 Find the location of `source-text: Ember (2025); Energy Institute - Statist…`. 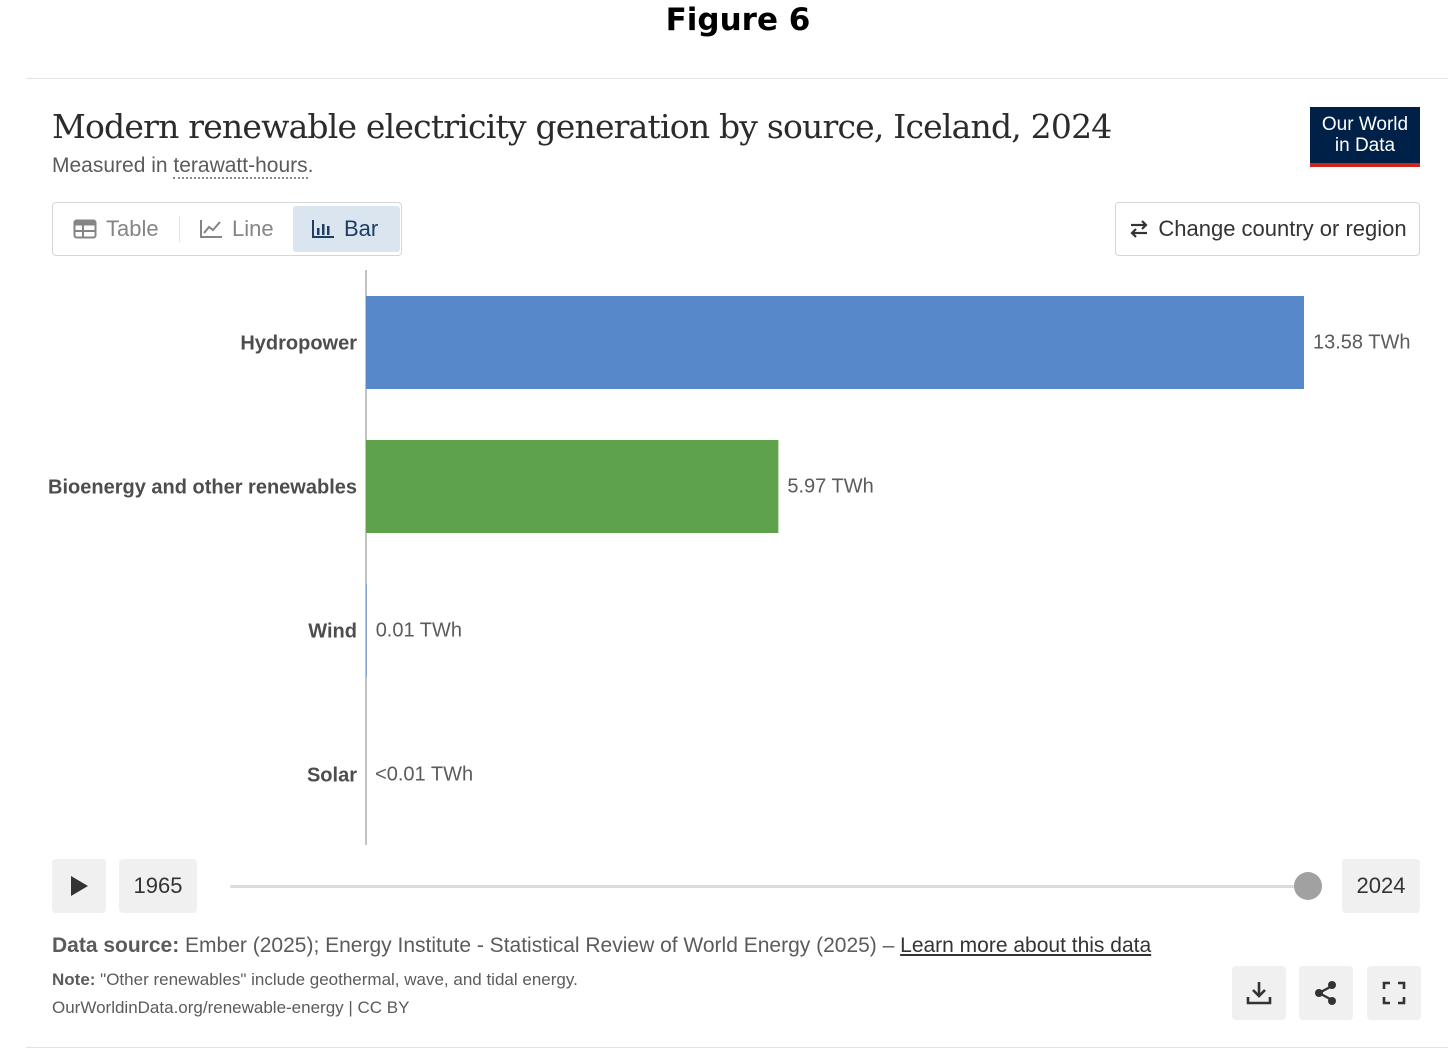

source-text: Ember (2025); Energy Institute - Statist… is located at coordinates (540, 945).